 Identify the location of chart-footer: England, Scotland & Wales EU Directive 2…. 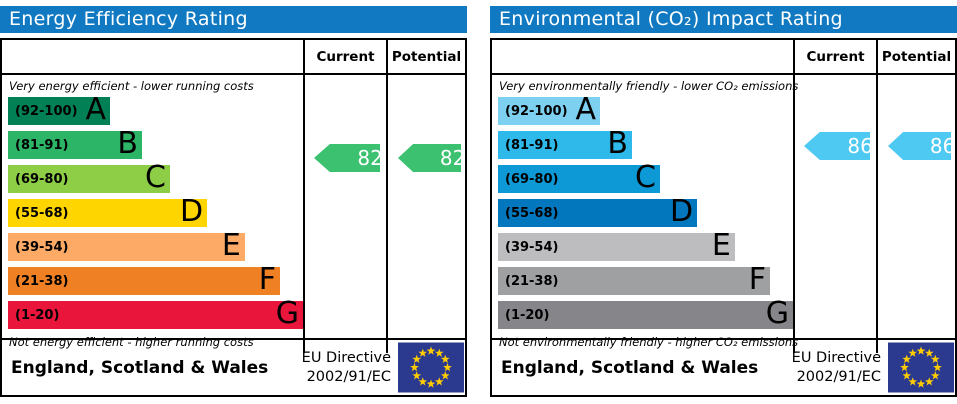
(723, 367).